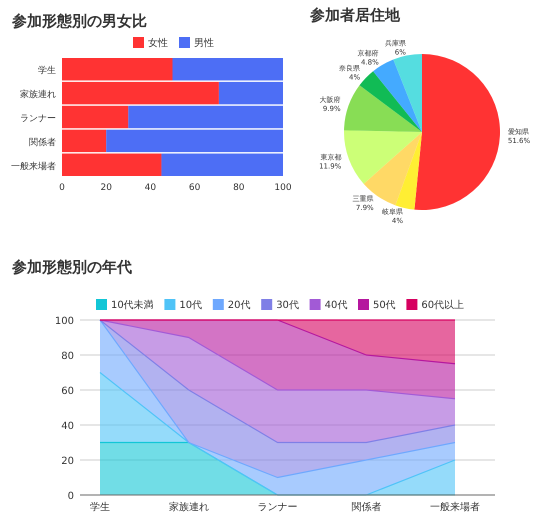  I want to click on y-tick-label: 家族連れ, so click(38, 94).